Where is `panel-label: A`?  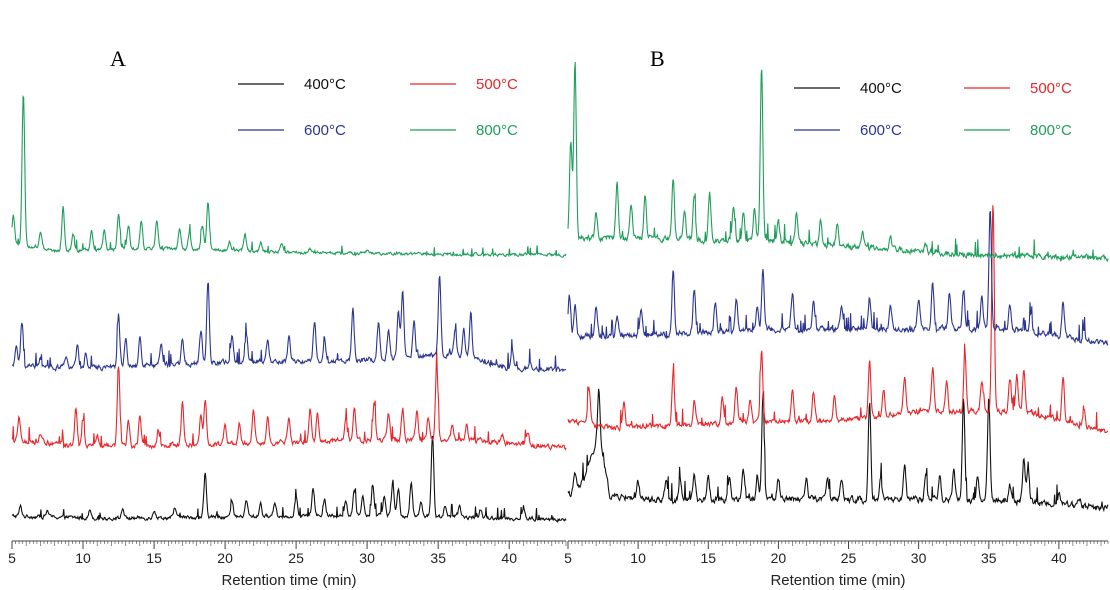 panel-label: A is located at coordinates (118, 58).